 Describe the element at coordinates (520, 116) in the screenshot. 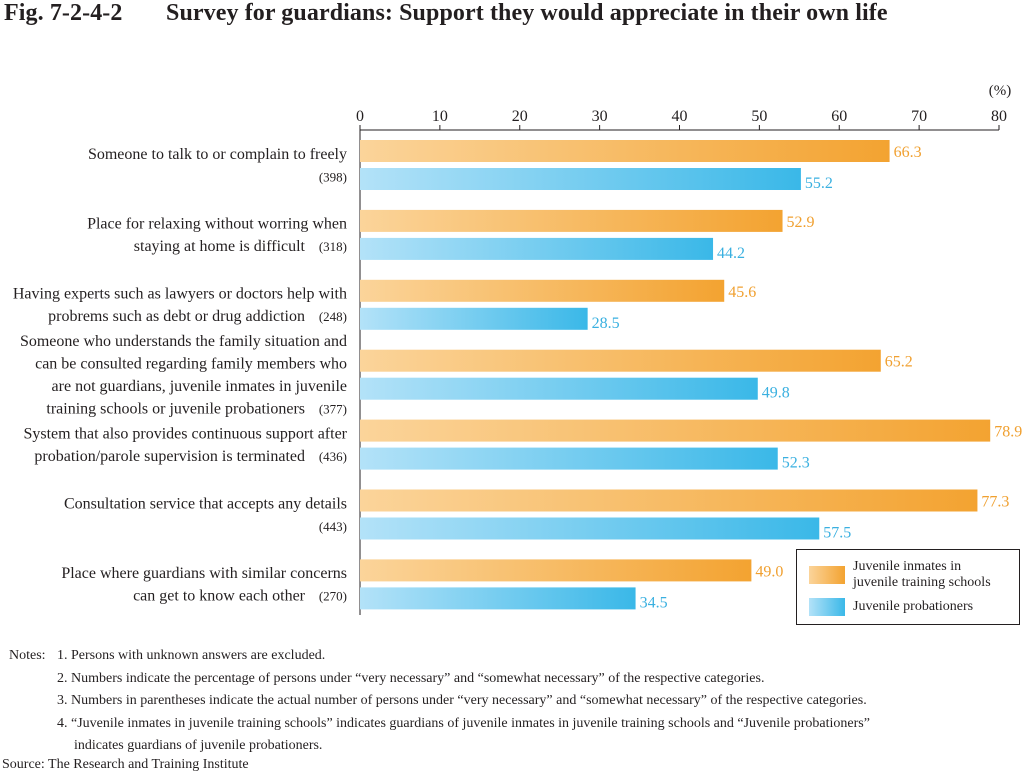

I see `x-tick-label: 20` at that location.